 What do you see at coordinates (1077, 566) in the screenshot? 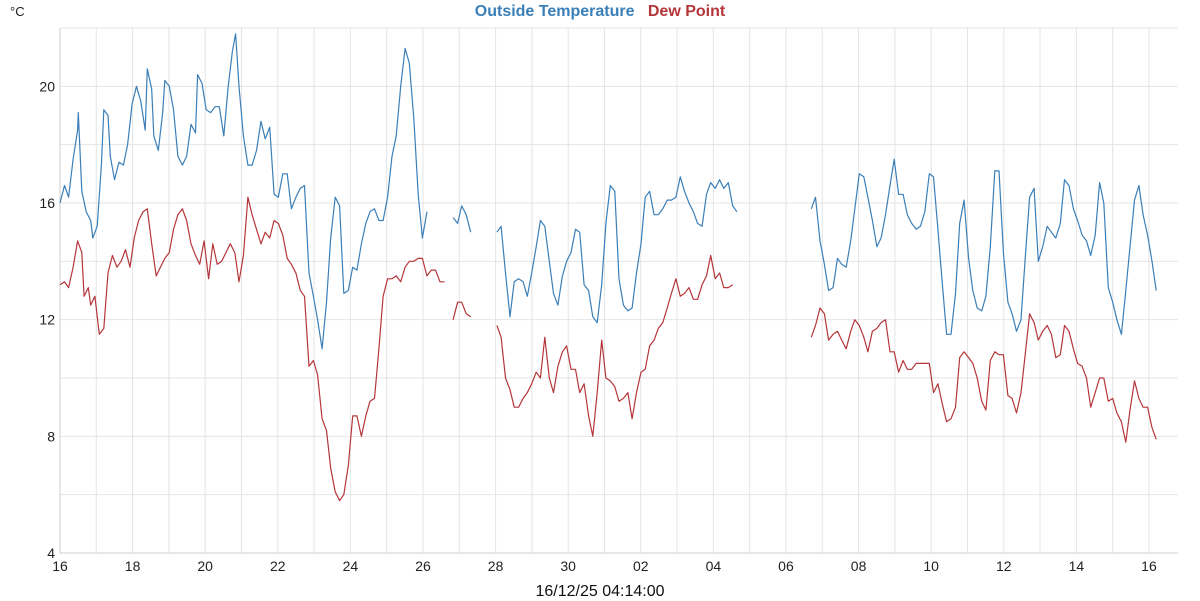
I see `x-tick-label: 14` at bounding box center [1077, 566].